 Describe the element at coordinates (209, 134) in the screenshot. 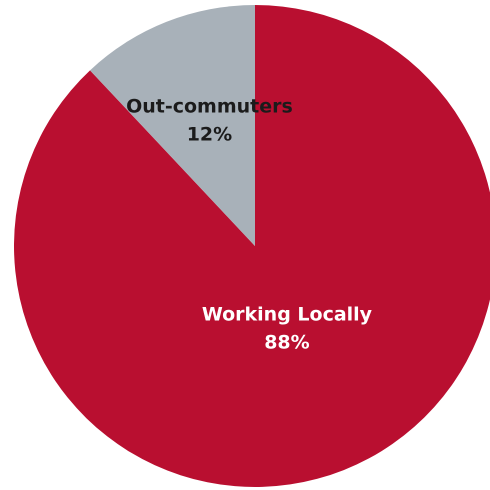

I see `slice-value-out-commuters: 12%` at that location.